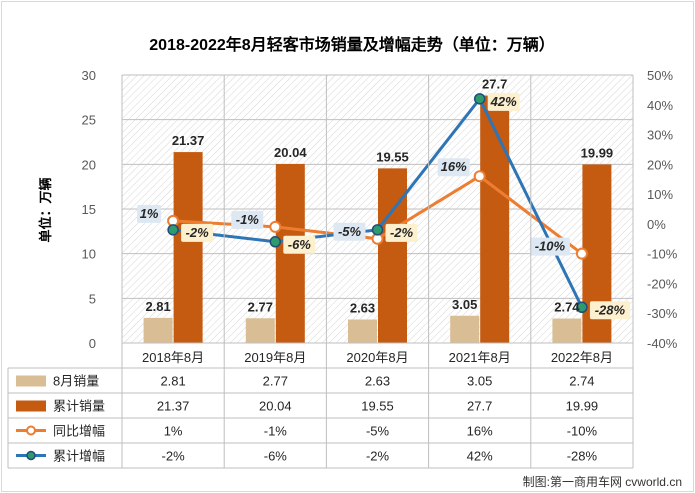 Image resolution: width=695 pixels, height=493 pixels. I want to click on table-cell: -5%, so click(378, 431).